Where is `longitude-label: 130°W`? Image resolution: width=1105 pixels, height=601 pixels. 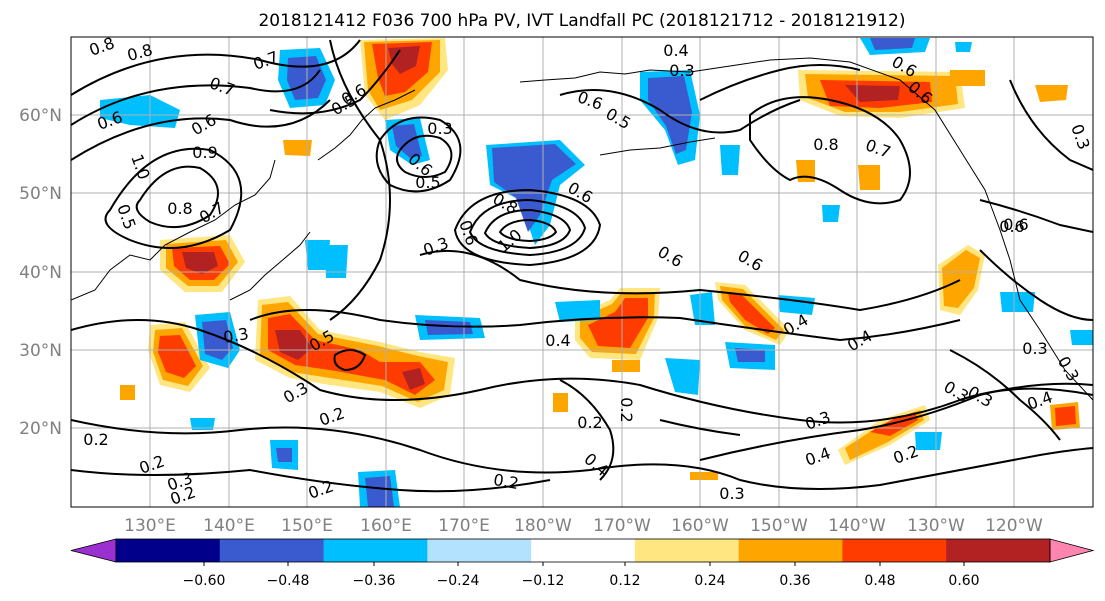 longitude-label: 130°W is located at coordinates (936, 526).